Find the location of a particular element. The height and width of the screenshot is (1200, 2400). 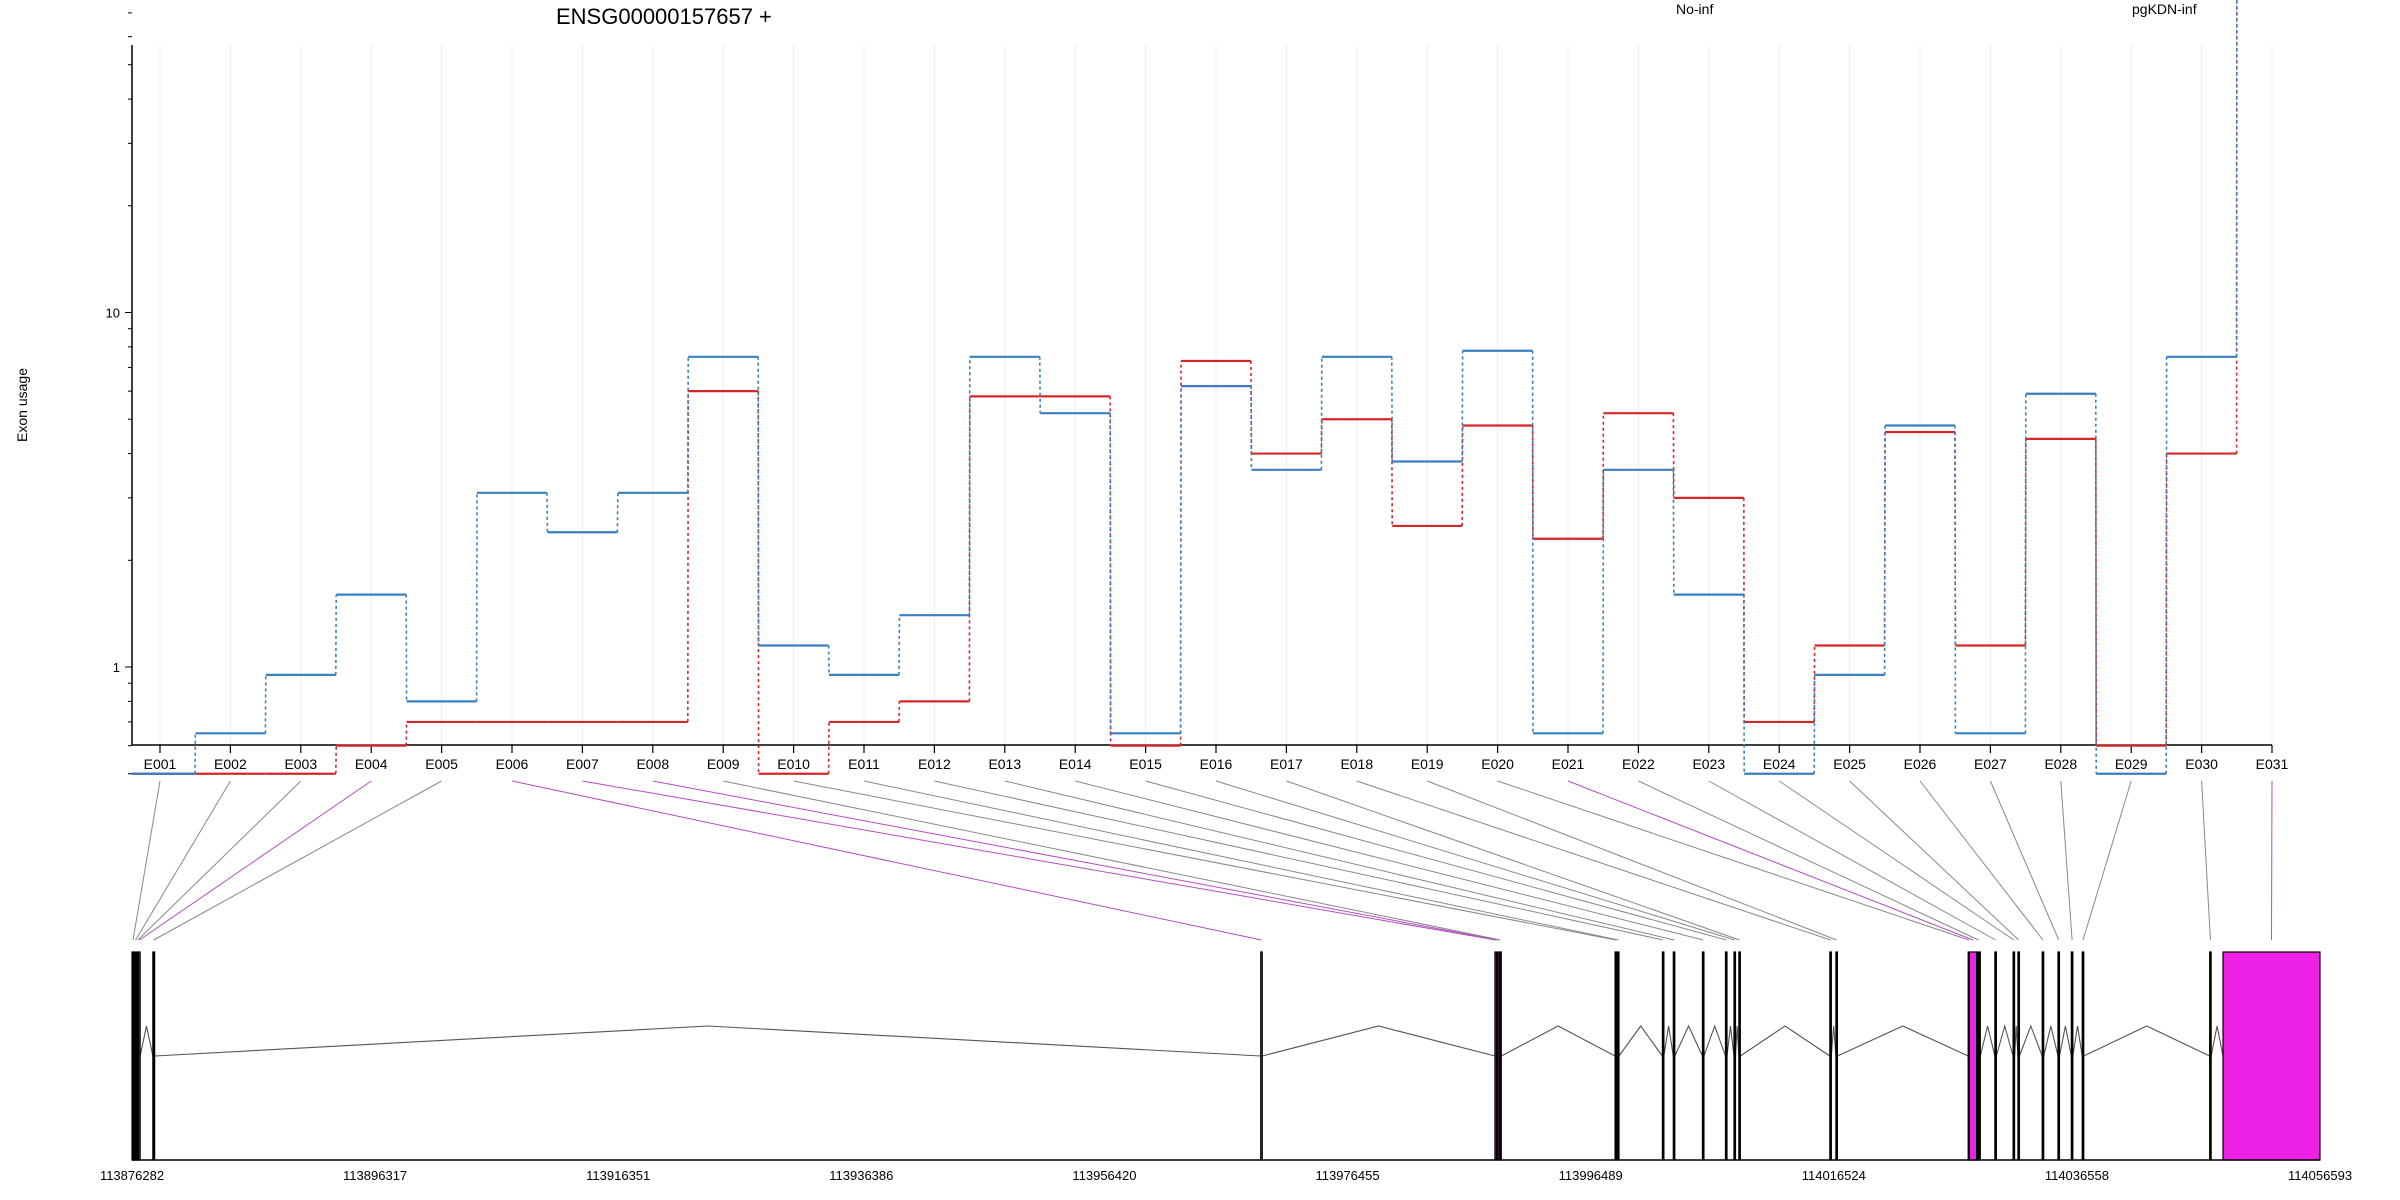

connector-e021 is located at coordinates (1770, 860).